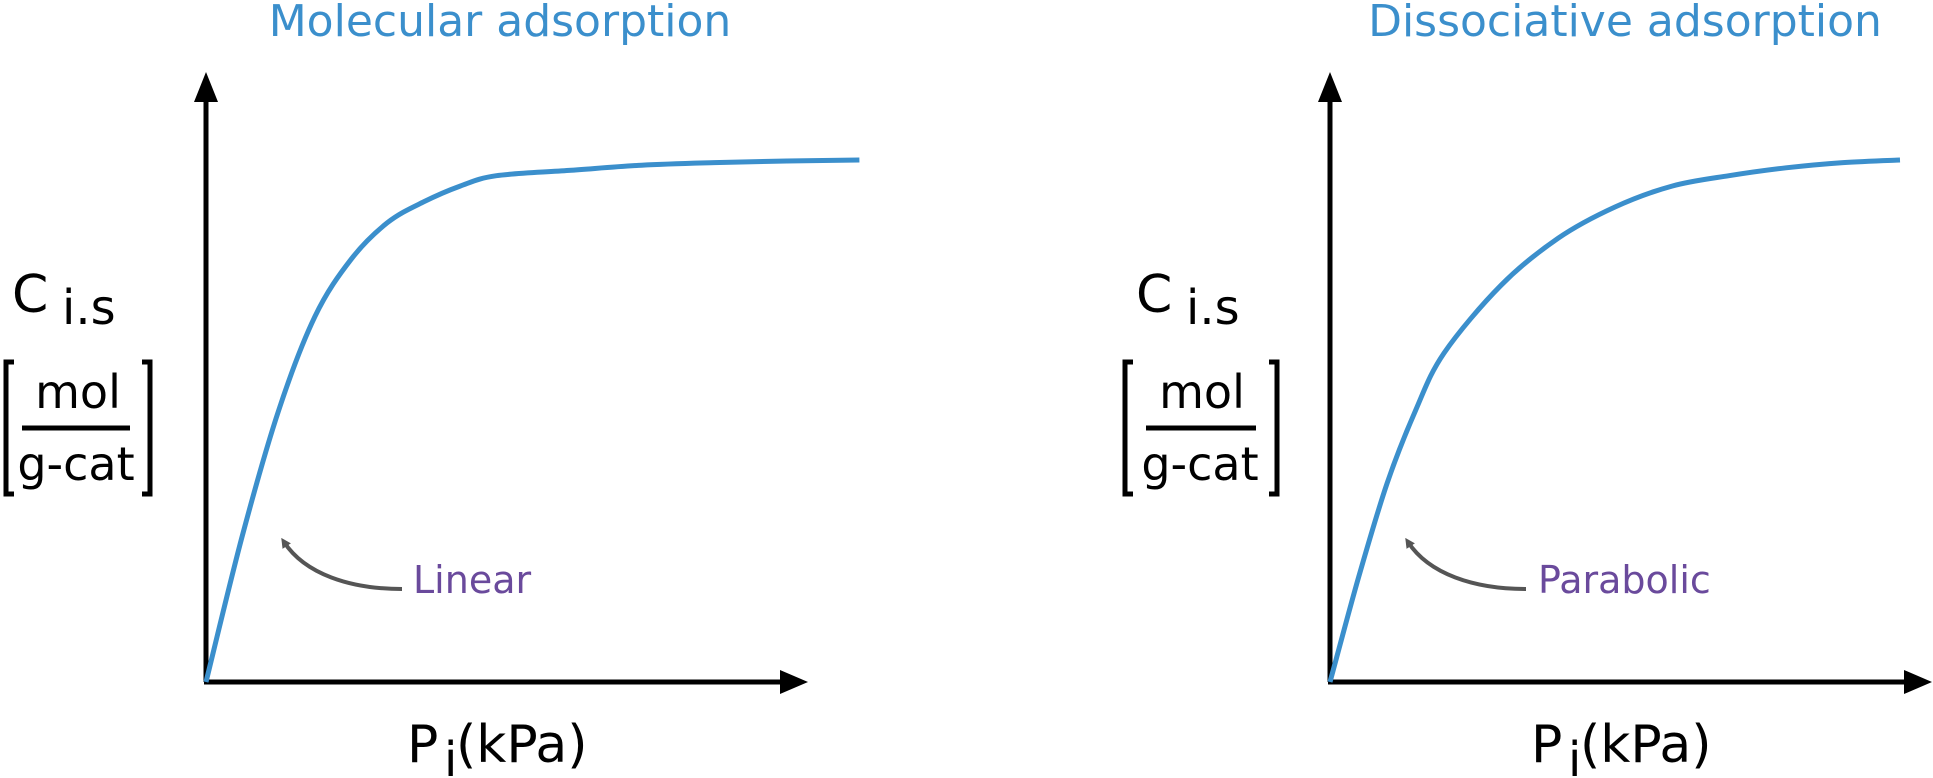  Describe the element at coordinates (1624, 580) in the screenshot. I see `annotation-label: Parabolic` at that location.